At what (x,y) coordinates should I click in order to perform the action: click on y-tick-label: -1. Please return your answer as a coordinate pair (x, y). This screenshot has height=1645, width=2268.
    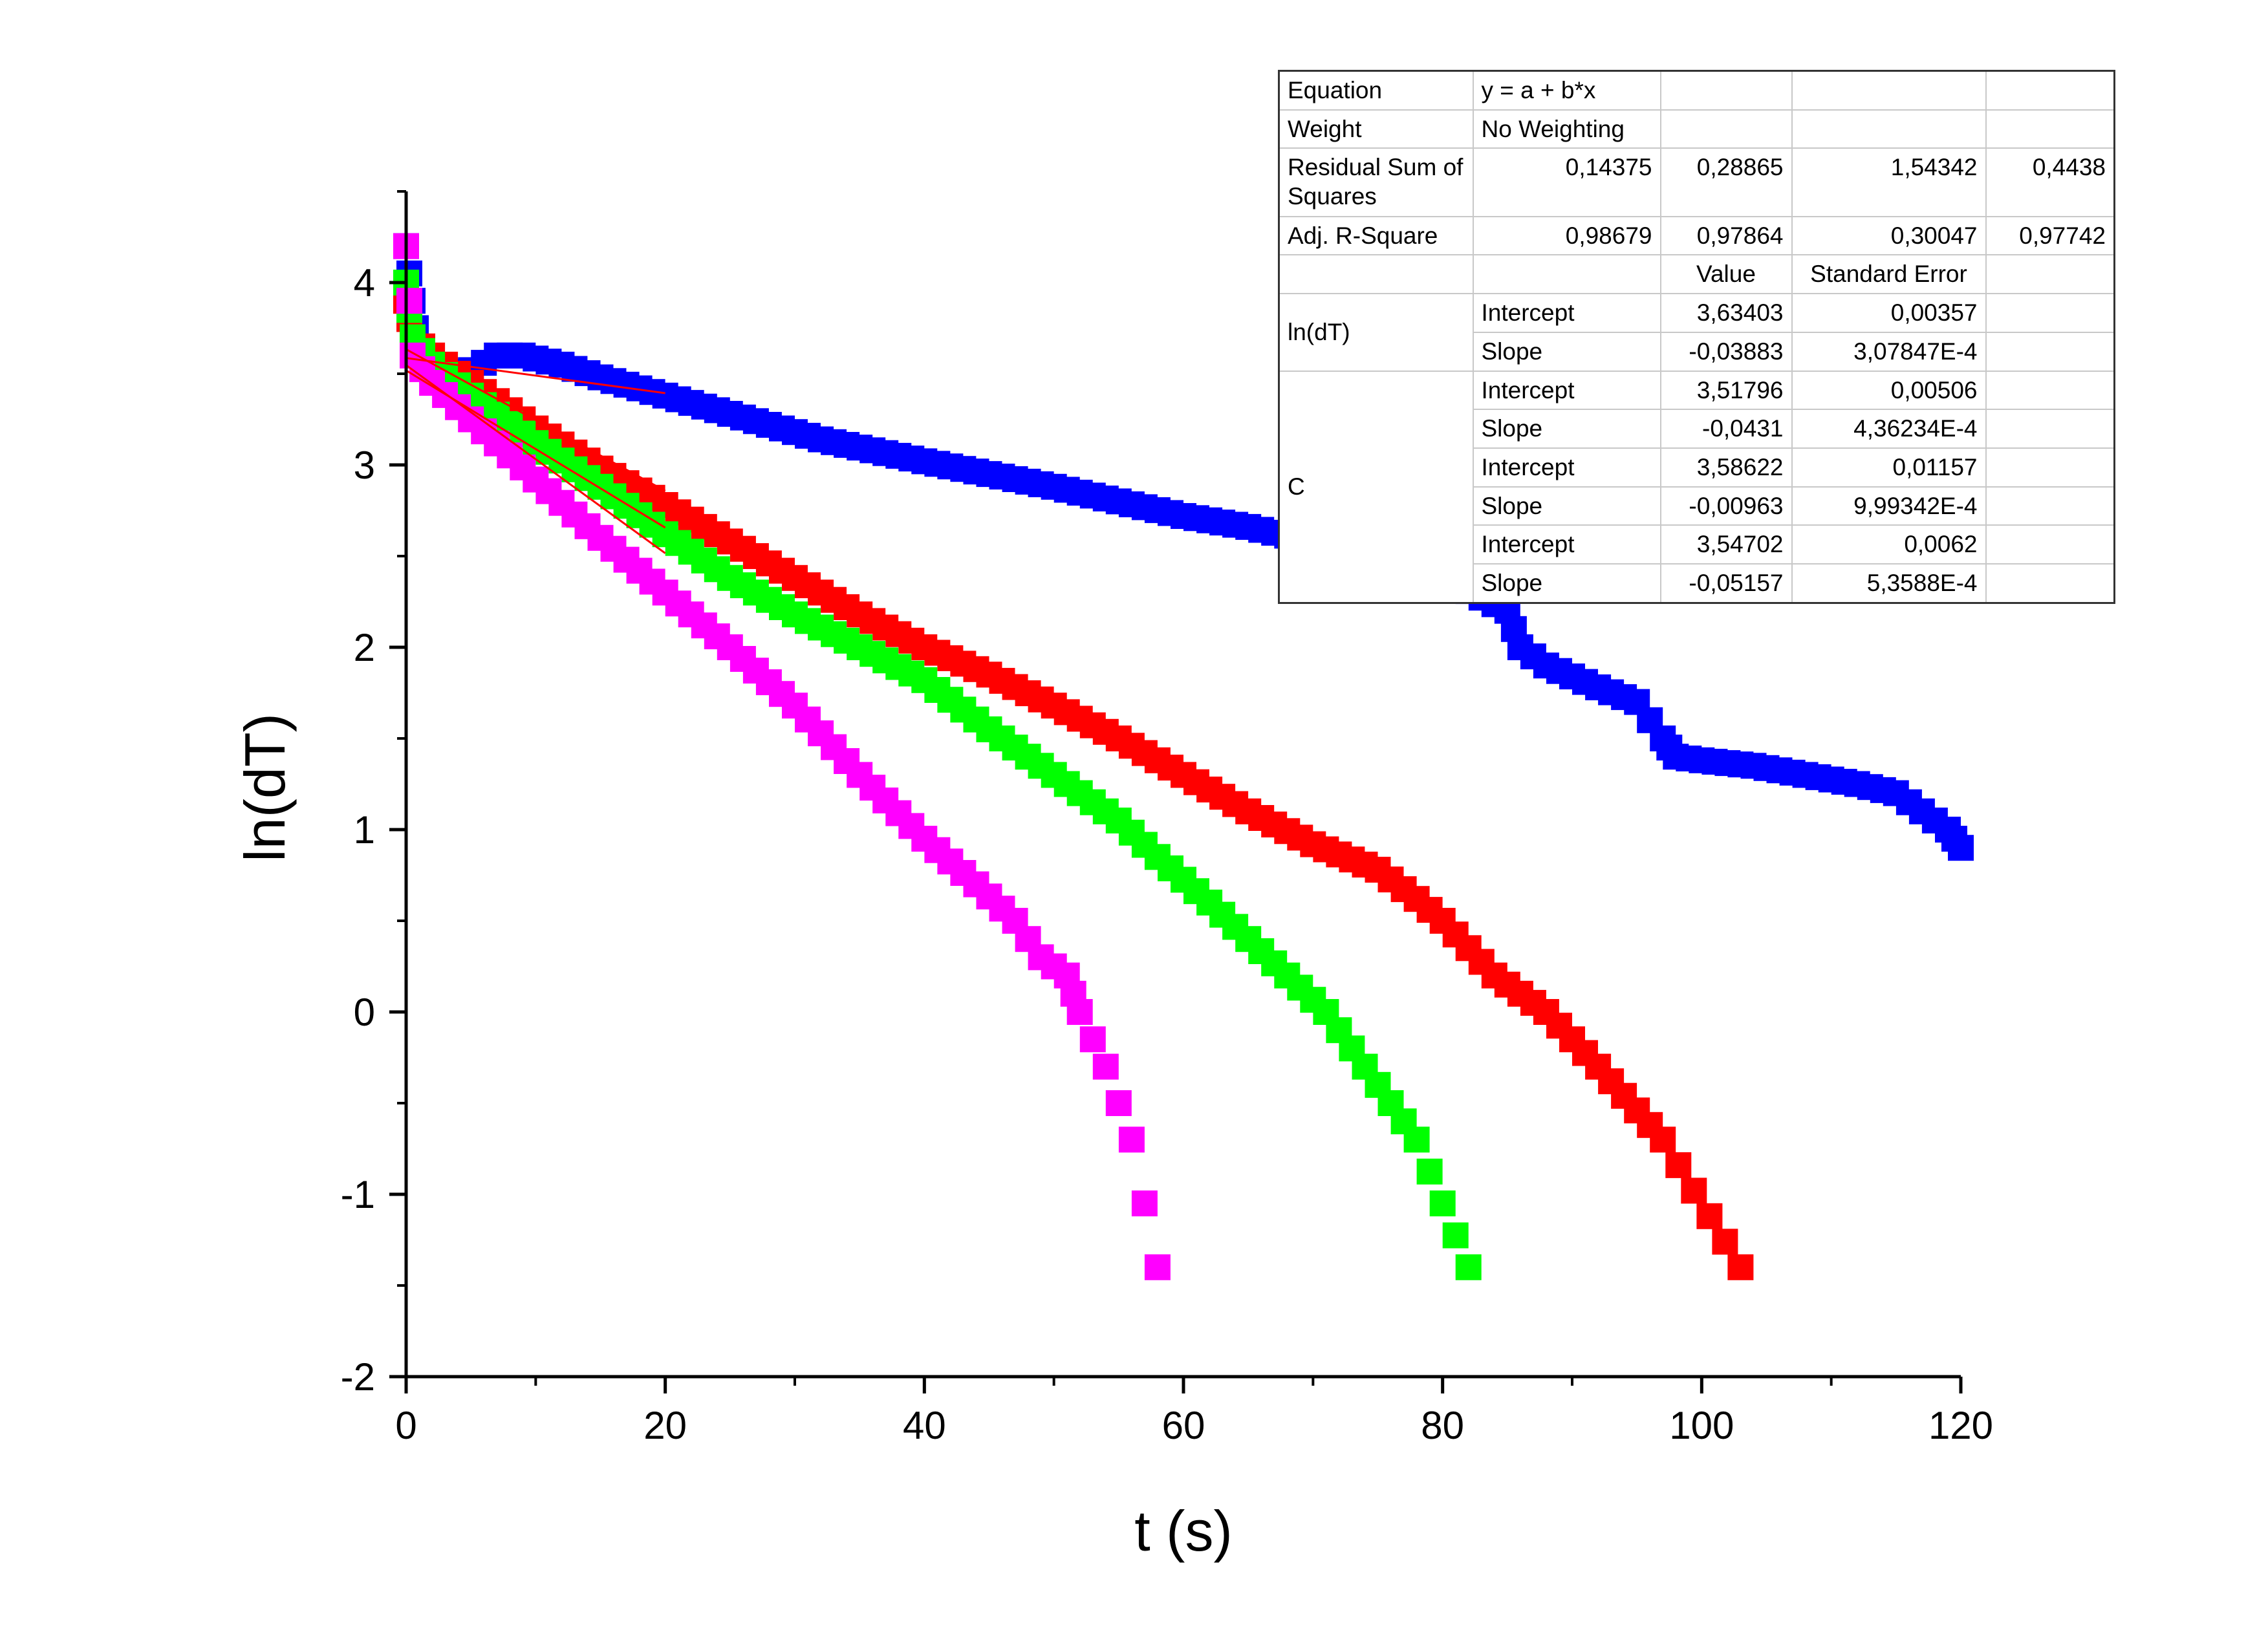
    Looking at the image, I should click on (358, 1194).